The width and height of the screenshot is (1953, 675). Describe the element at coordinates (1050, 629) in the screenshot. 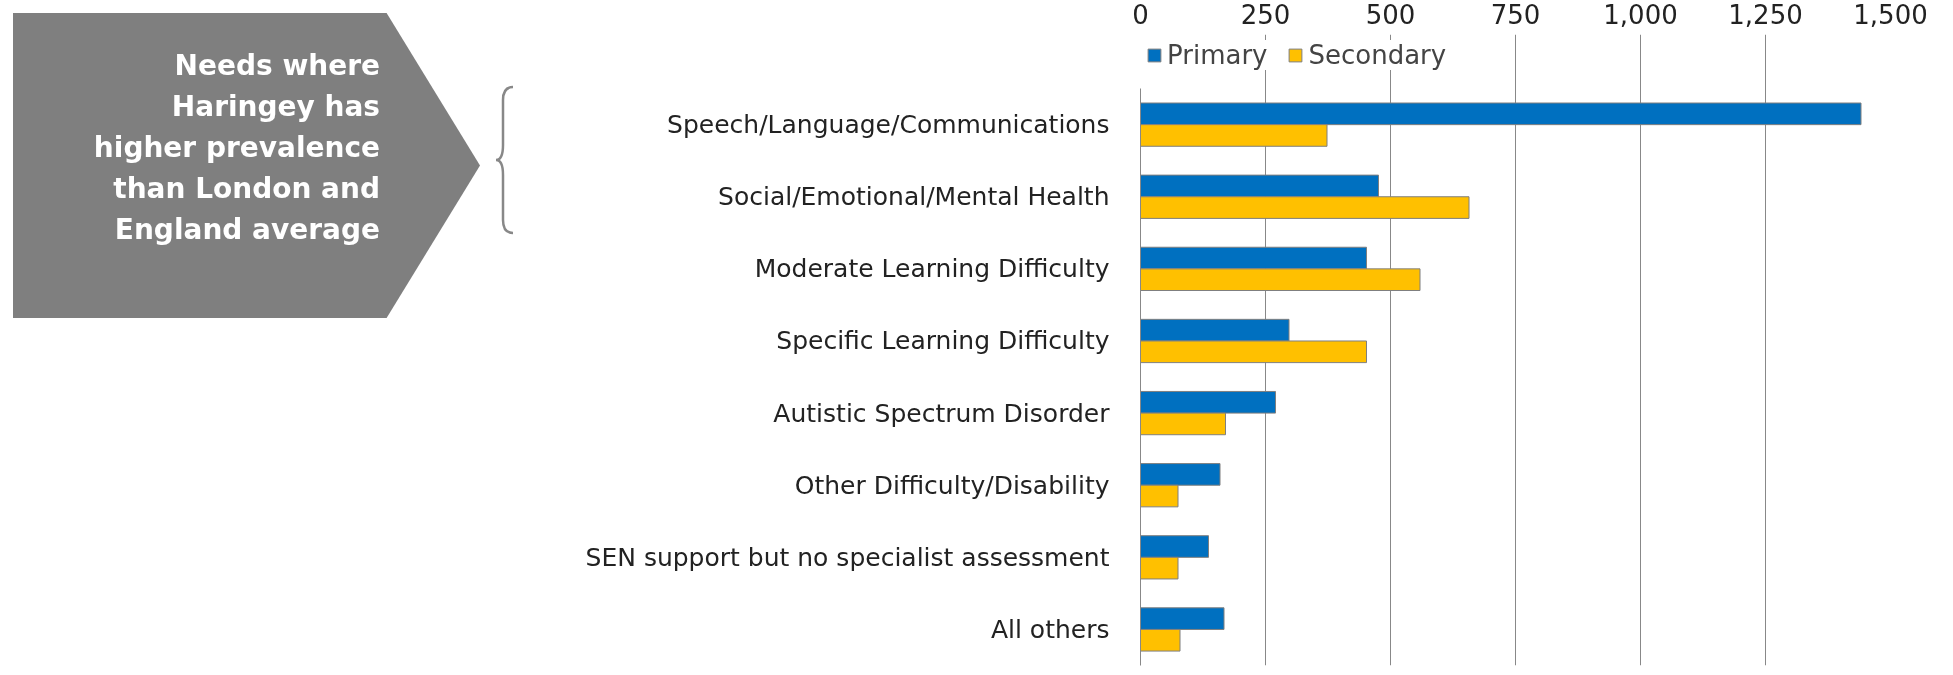

I see `y-tick-label: All others` at that location.